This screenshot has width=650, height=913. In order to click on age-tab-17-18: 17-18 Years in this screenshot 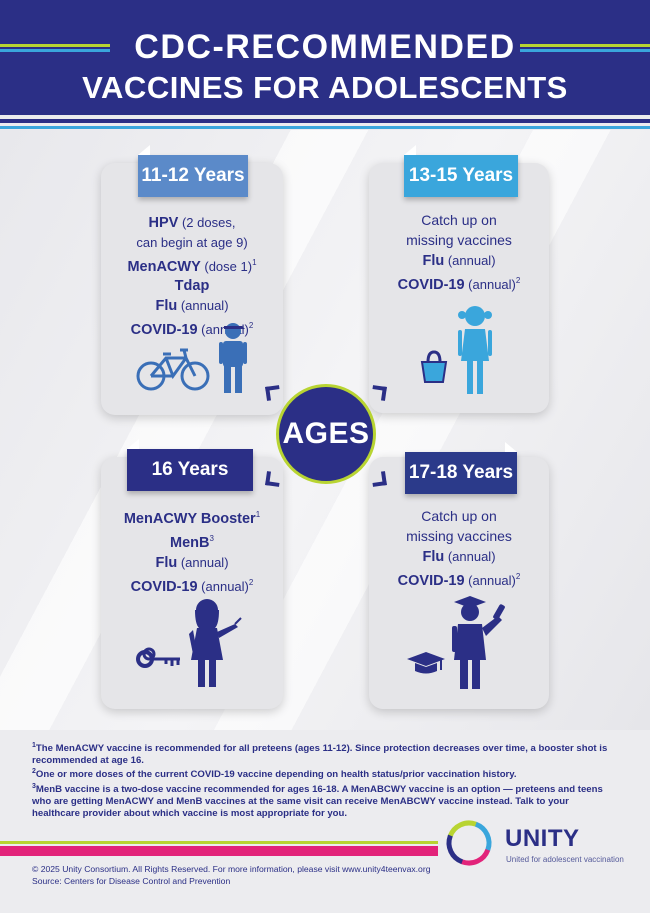, I will do `click(461, 468)`.